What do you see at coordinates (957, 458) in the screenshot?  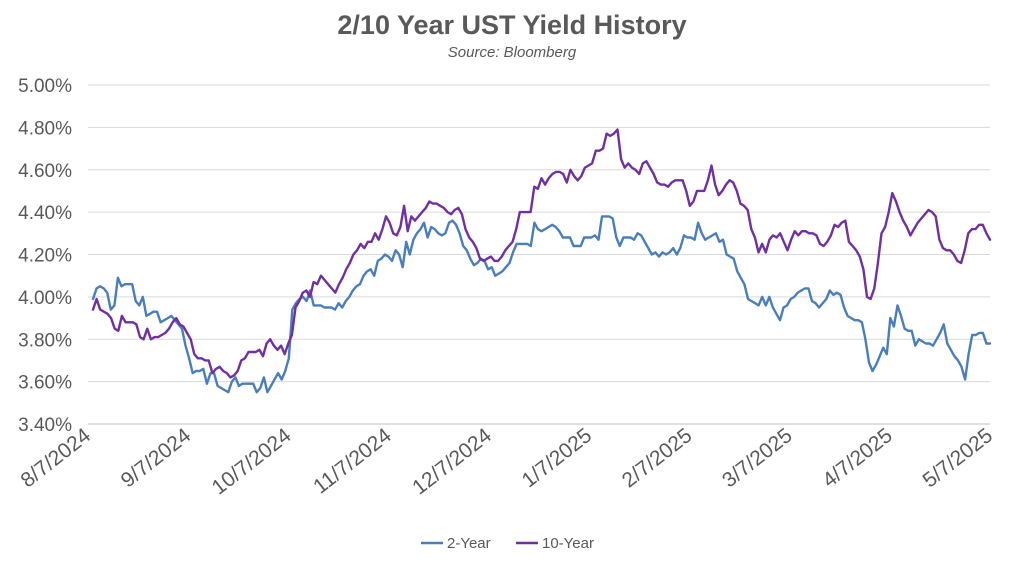 I see `x-tick-label: 5/7/2025` at bounding box center [957, 458].